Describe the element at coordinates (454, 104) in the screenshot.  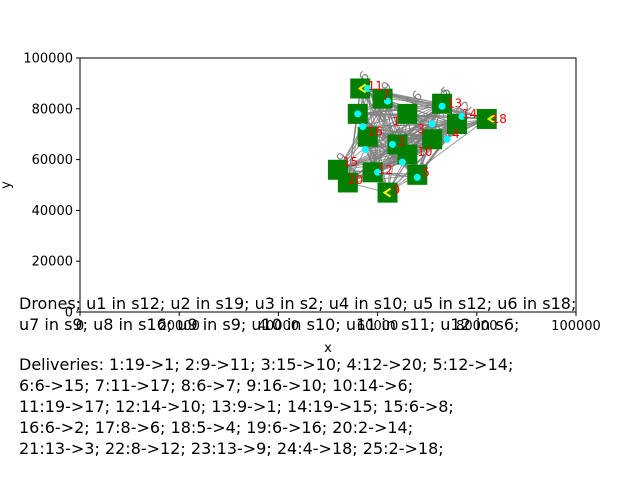
I see `node-label: 13` at that location.